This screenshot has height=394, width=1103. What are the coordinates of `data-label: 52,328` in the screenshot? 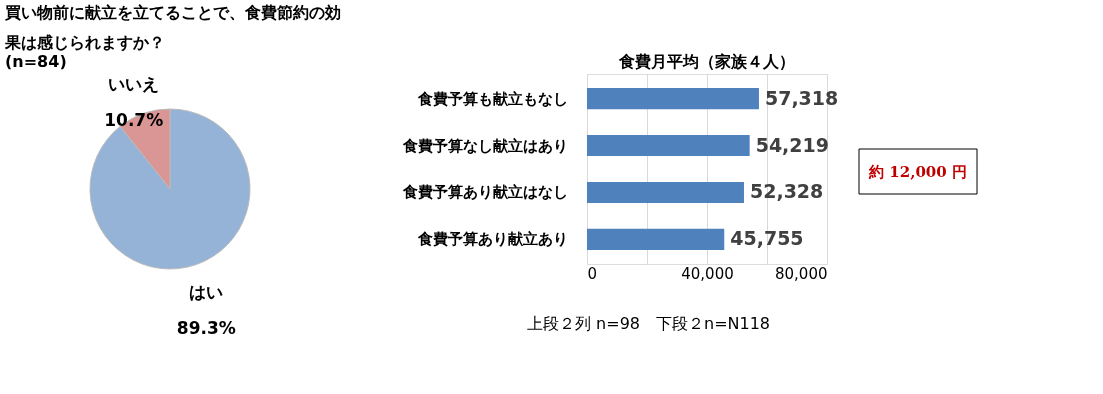 It's located at (786, 191).